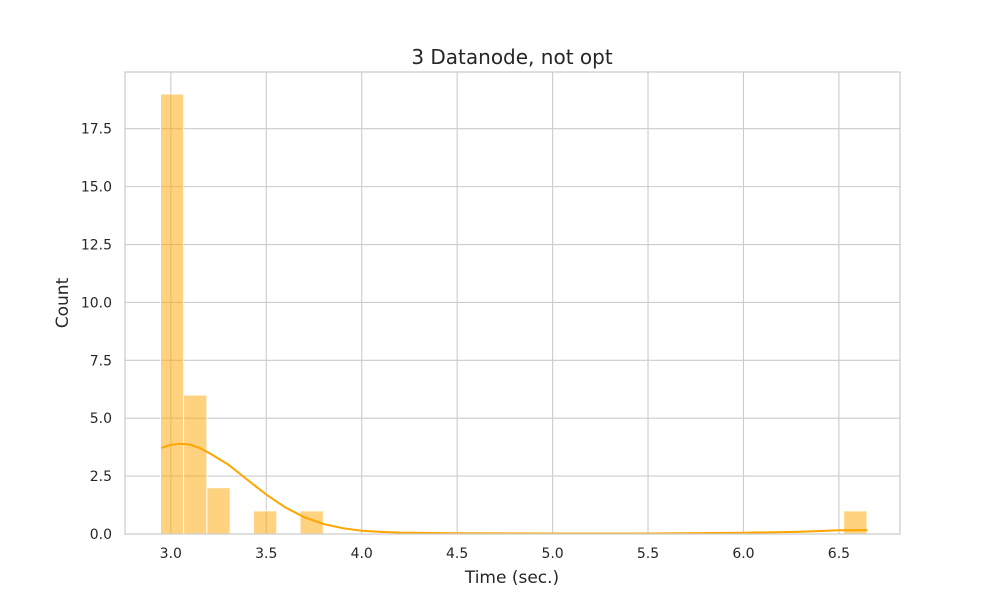 The width and height of the screenshot is (1000, 600). Describe the element at coordinates (552, 554) in the screenshot. I see `x-tick-label: 5.0` at that location.